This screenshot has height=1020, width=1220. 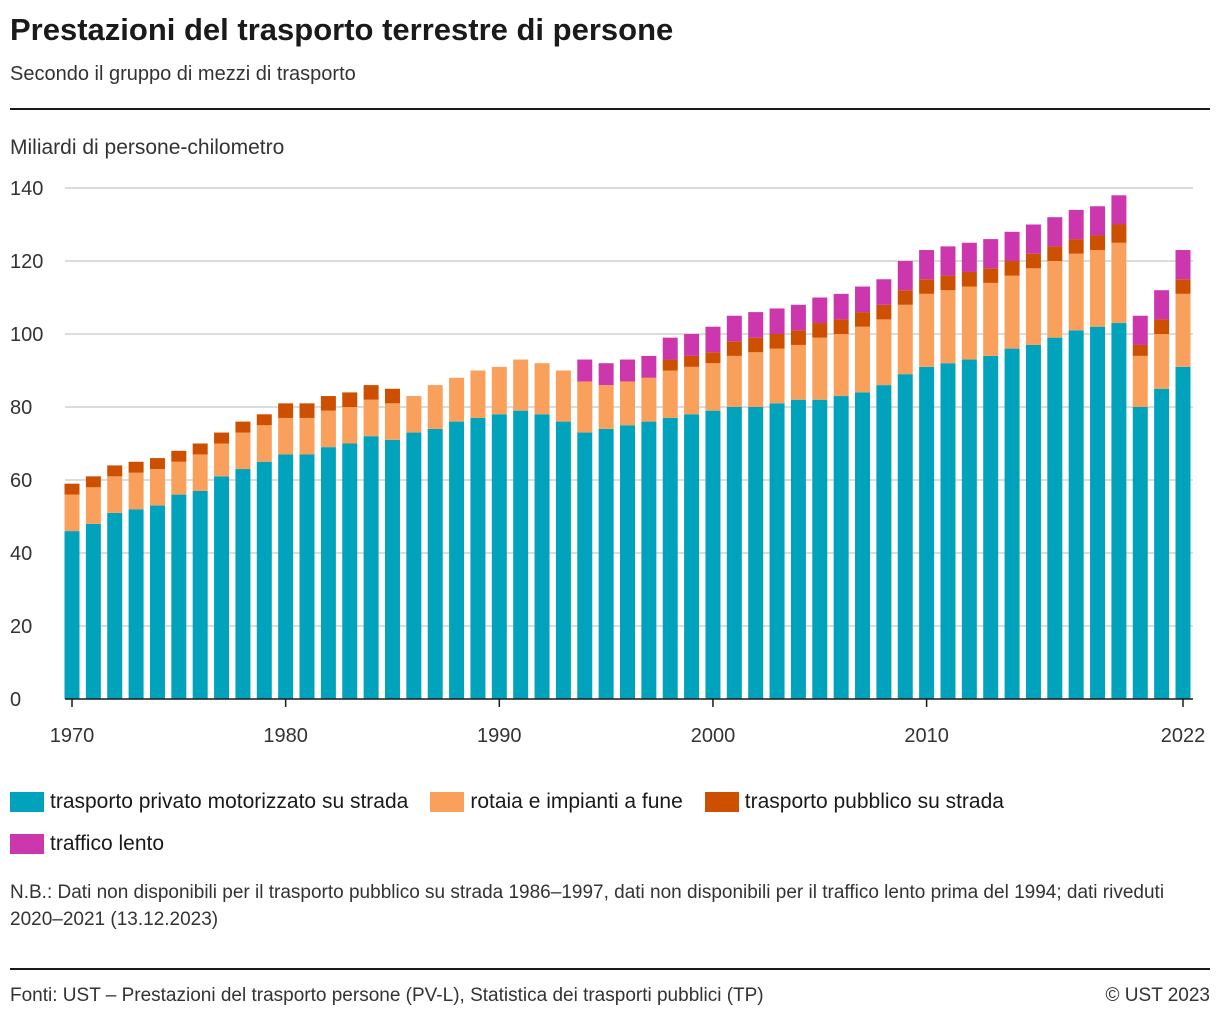 What do you see at coordinates (1119, 210) in the screenshot?
I see `bar-segment-2019-s3` at bounding box center [1119, 210].